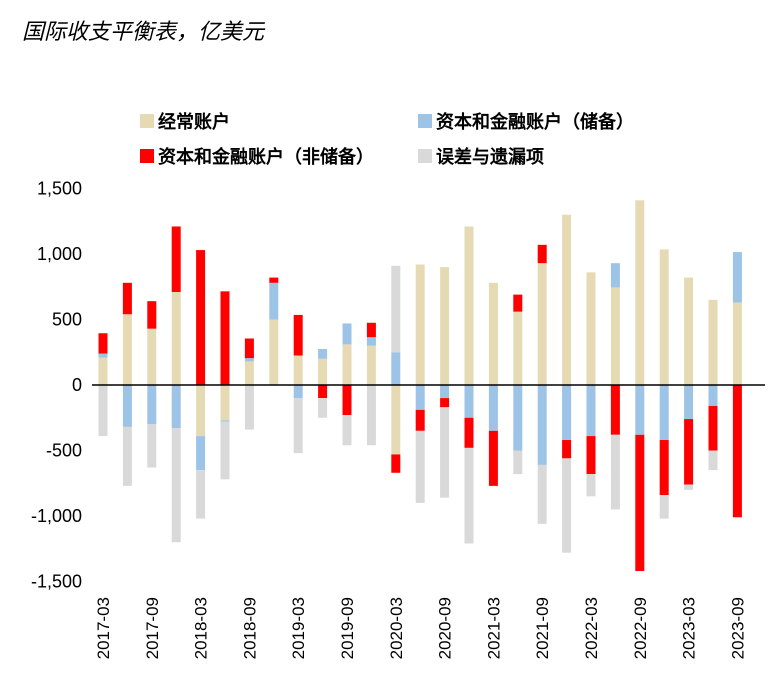 The width and height of the screenshot is (770, 689). I want to click on y-tick-label: 1,500, so click(59, 189).